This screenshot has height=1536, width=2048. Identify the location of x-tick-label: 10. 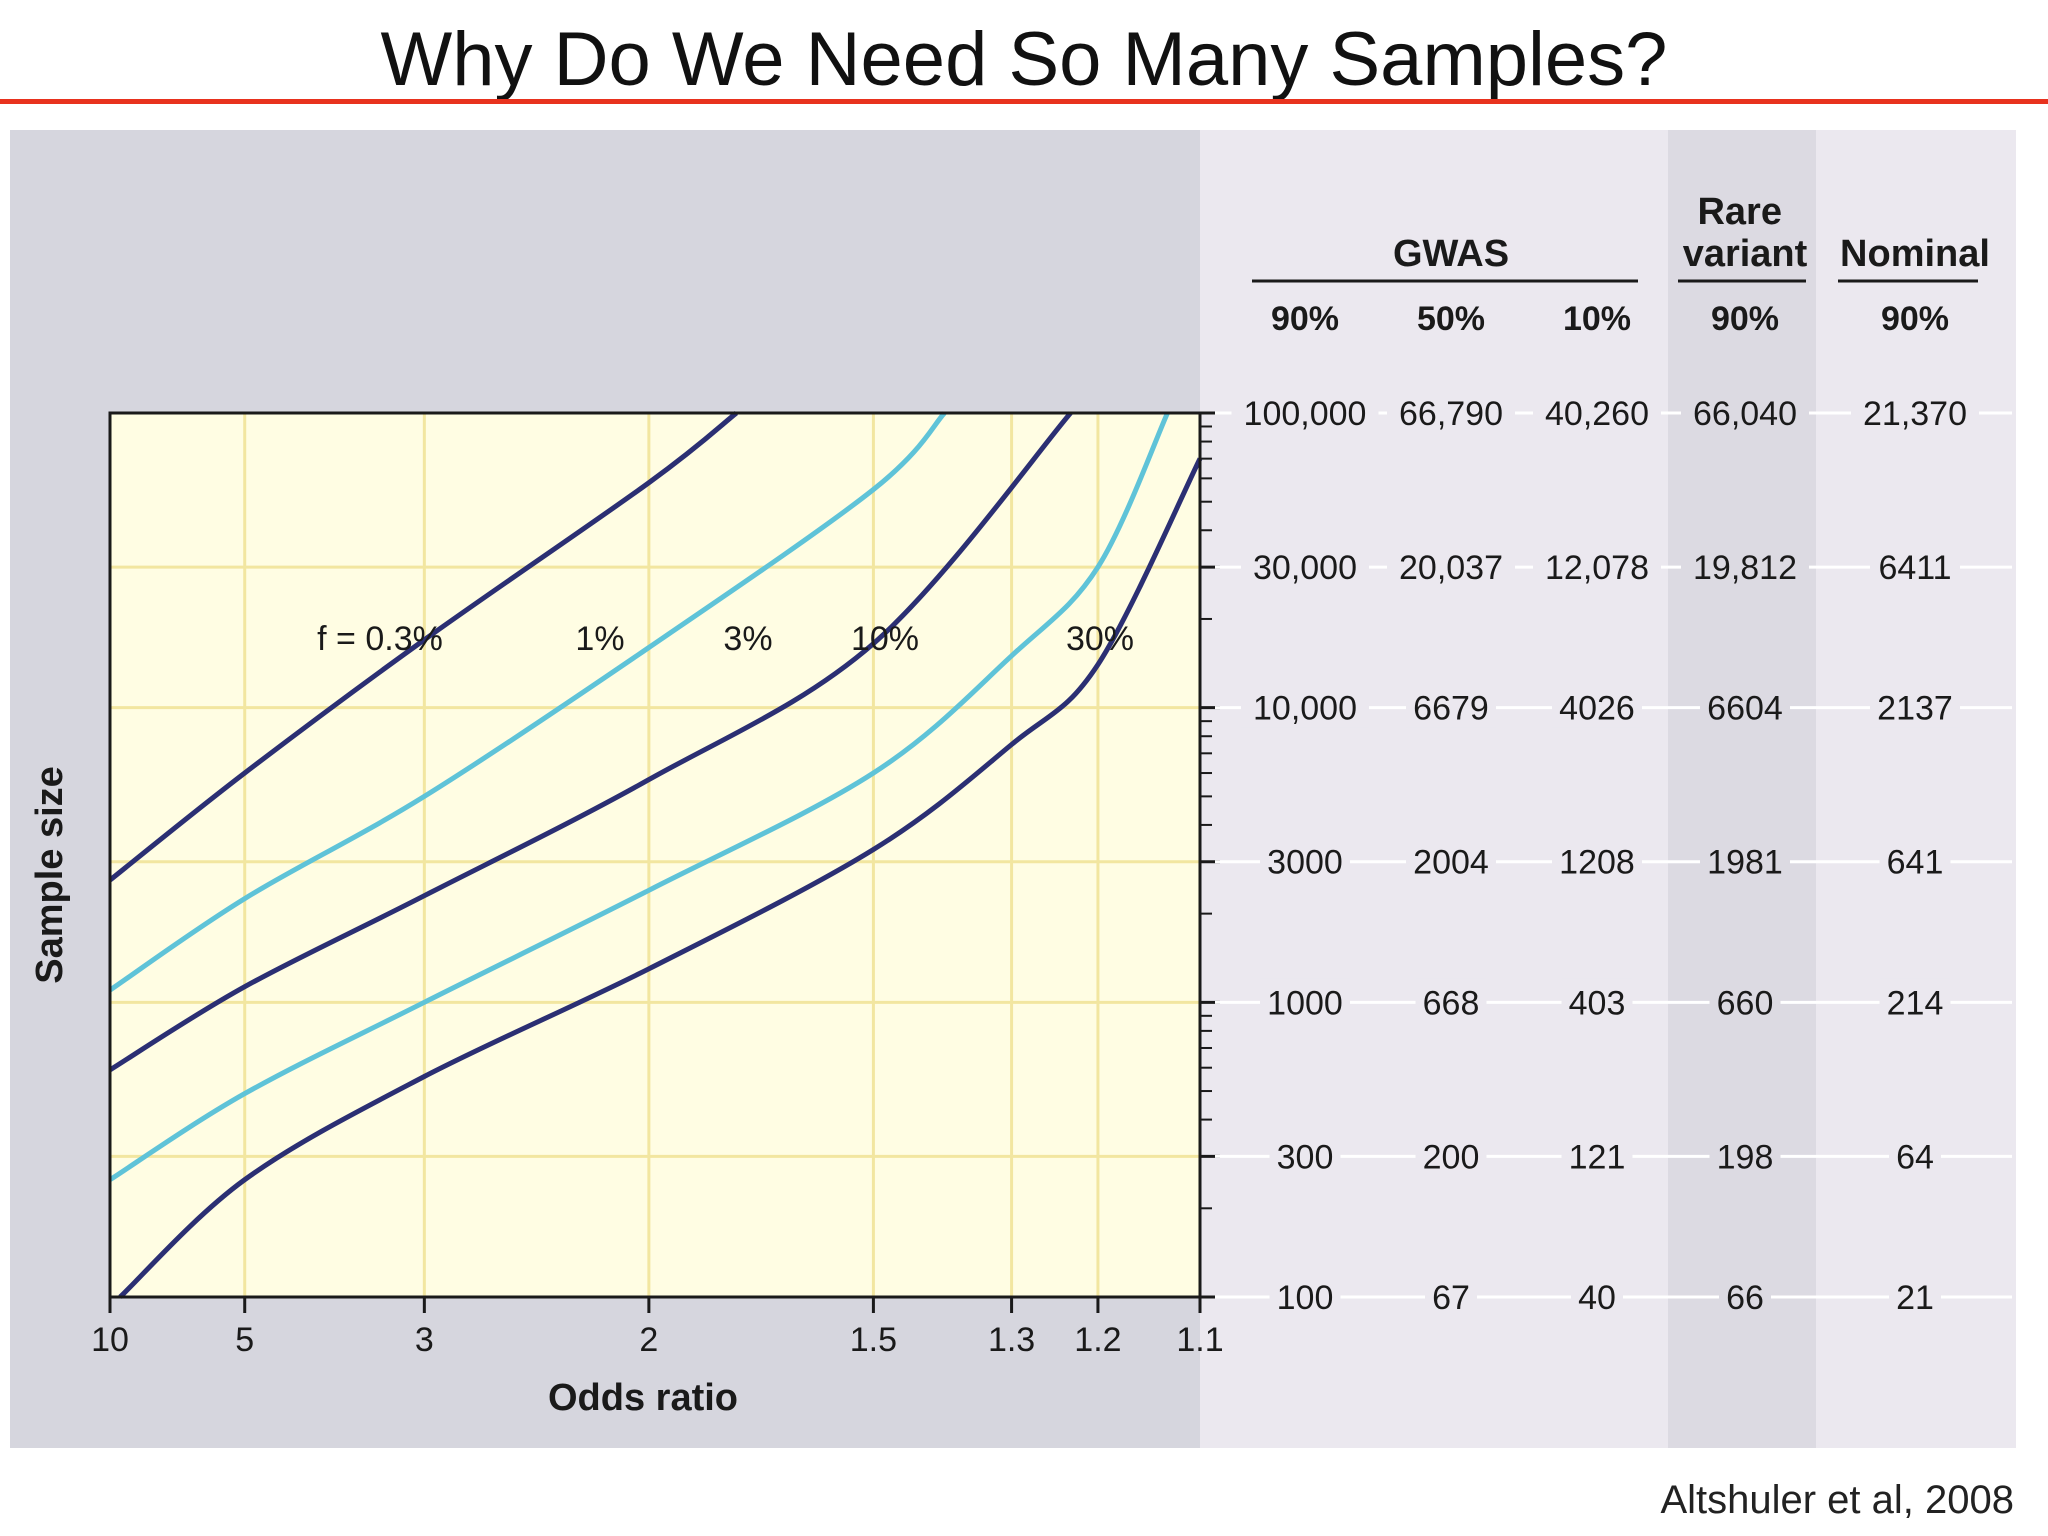
(110, 1340).